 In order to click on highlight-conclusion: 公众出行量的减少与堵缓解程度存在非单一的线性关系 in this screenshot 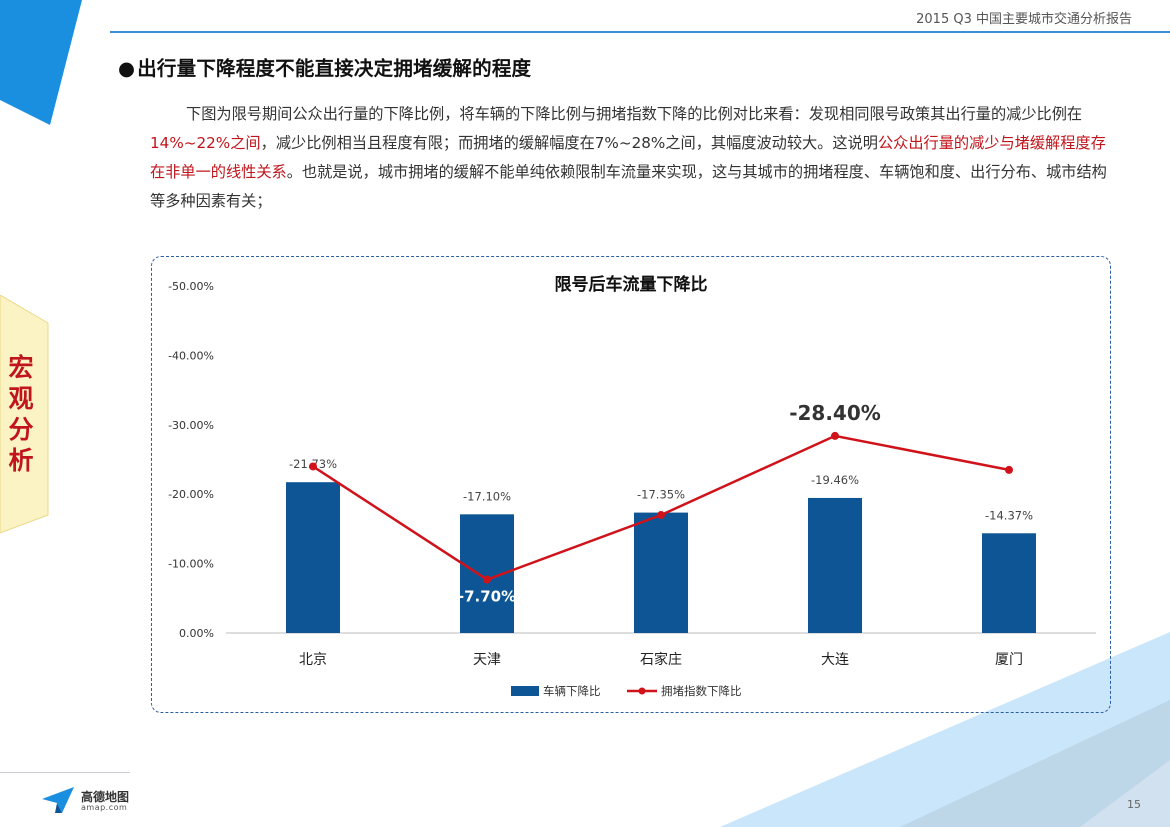, I will do `click(628, 157)`.